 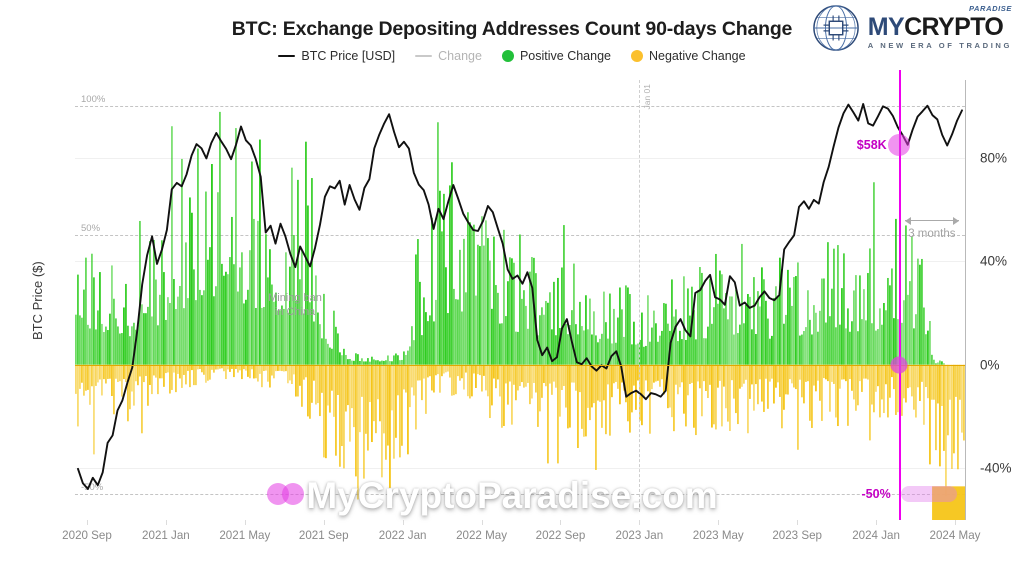 I want to click on three-months-arrow-line, so click(x=931, y=221).